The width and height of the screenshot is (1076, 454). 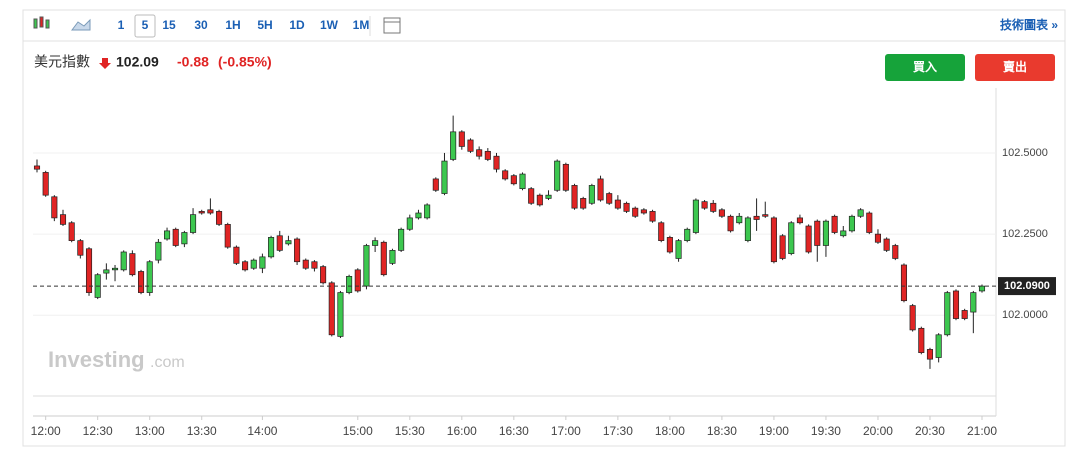 I want to click on last-price-label: 102.0900, so click(x=1027, y=286).